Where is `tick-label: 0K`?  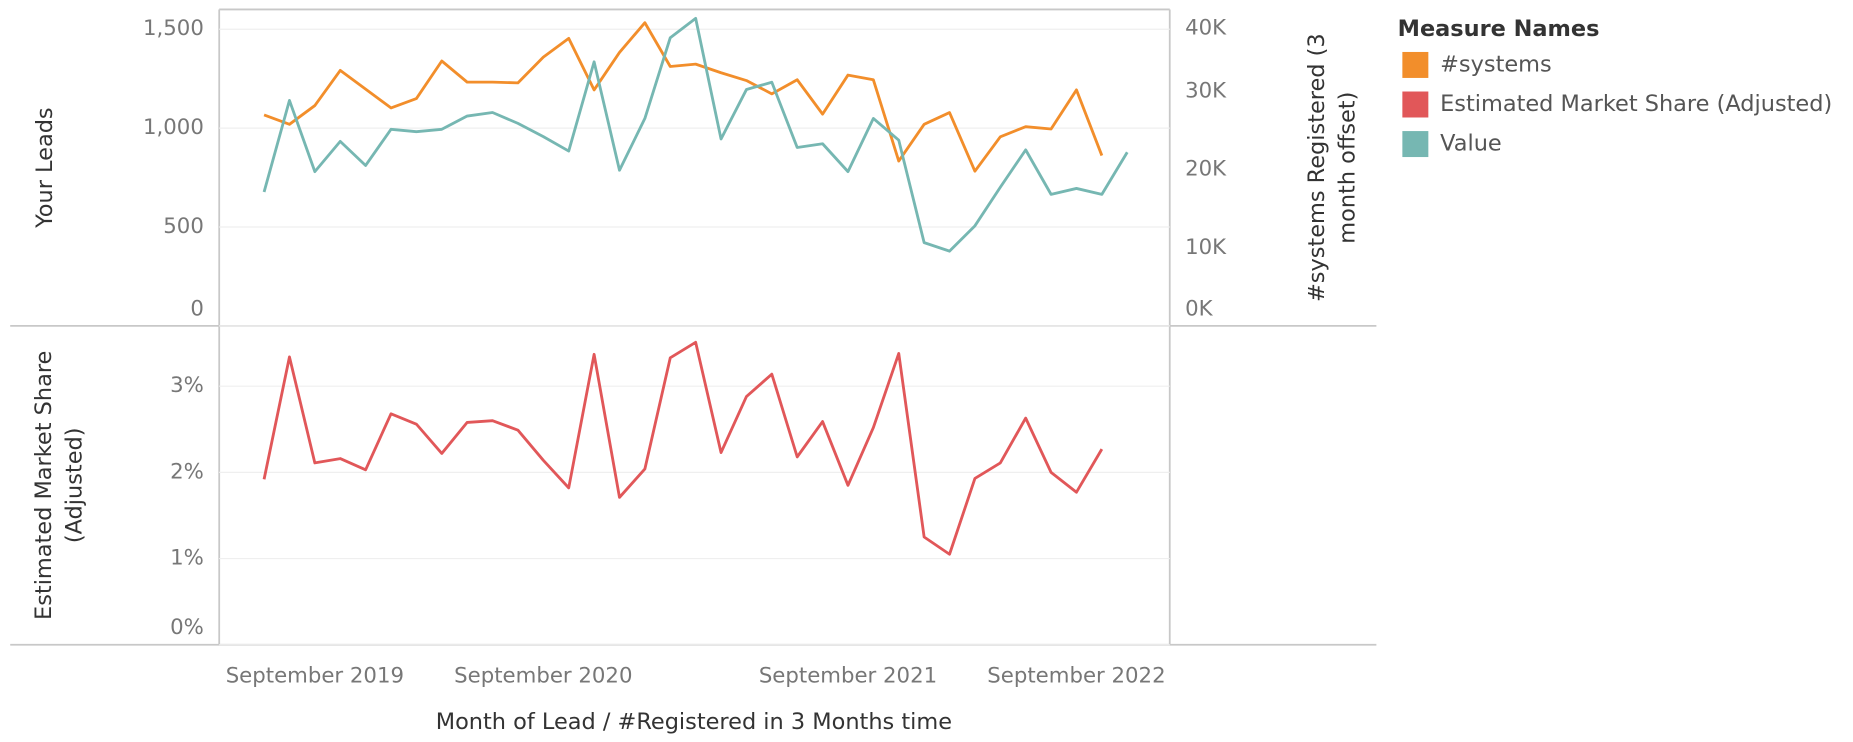
tick-label: 0K is located at coordinates (1199, 308).